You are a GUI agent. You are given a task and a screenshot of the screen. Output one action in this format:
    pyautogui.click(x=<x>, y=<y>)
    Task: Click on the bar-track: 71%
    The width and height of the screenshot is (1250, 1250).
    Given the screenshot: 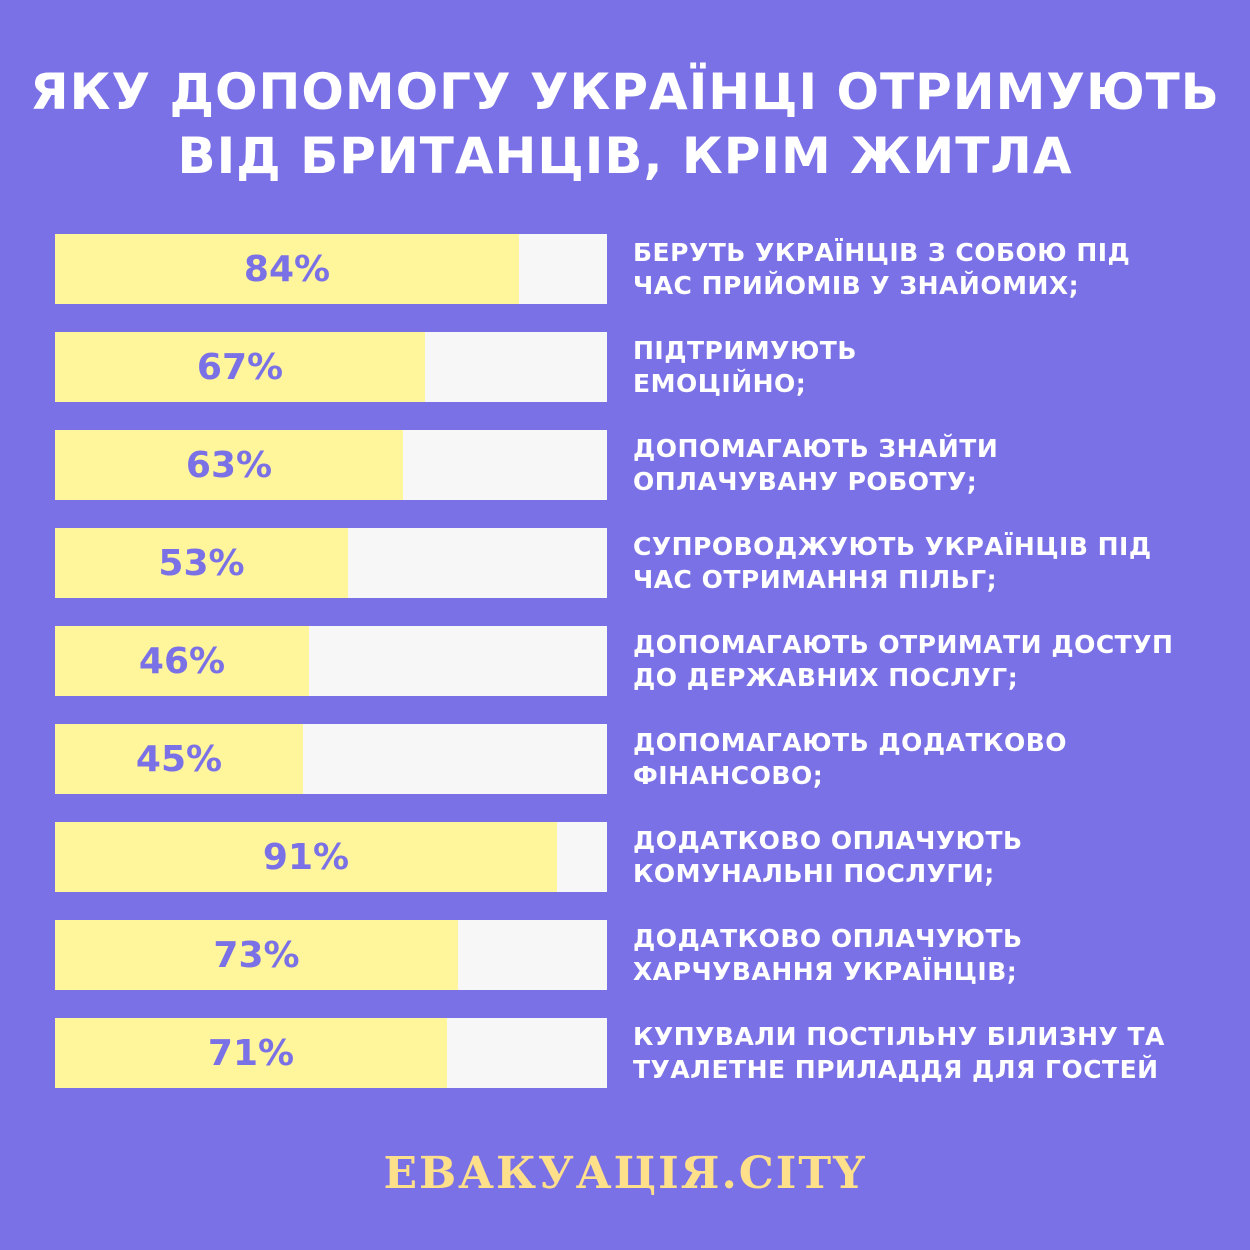 What is the action you would take?
    pyautogui.click(x=331, y=1053)
    